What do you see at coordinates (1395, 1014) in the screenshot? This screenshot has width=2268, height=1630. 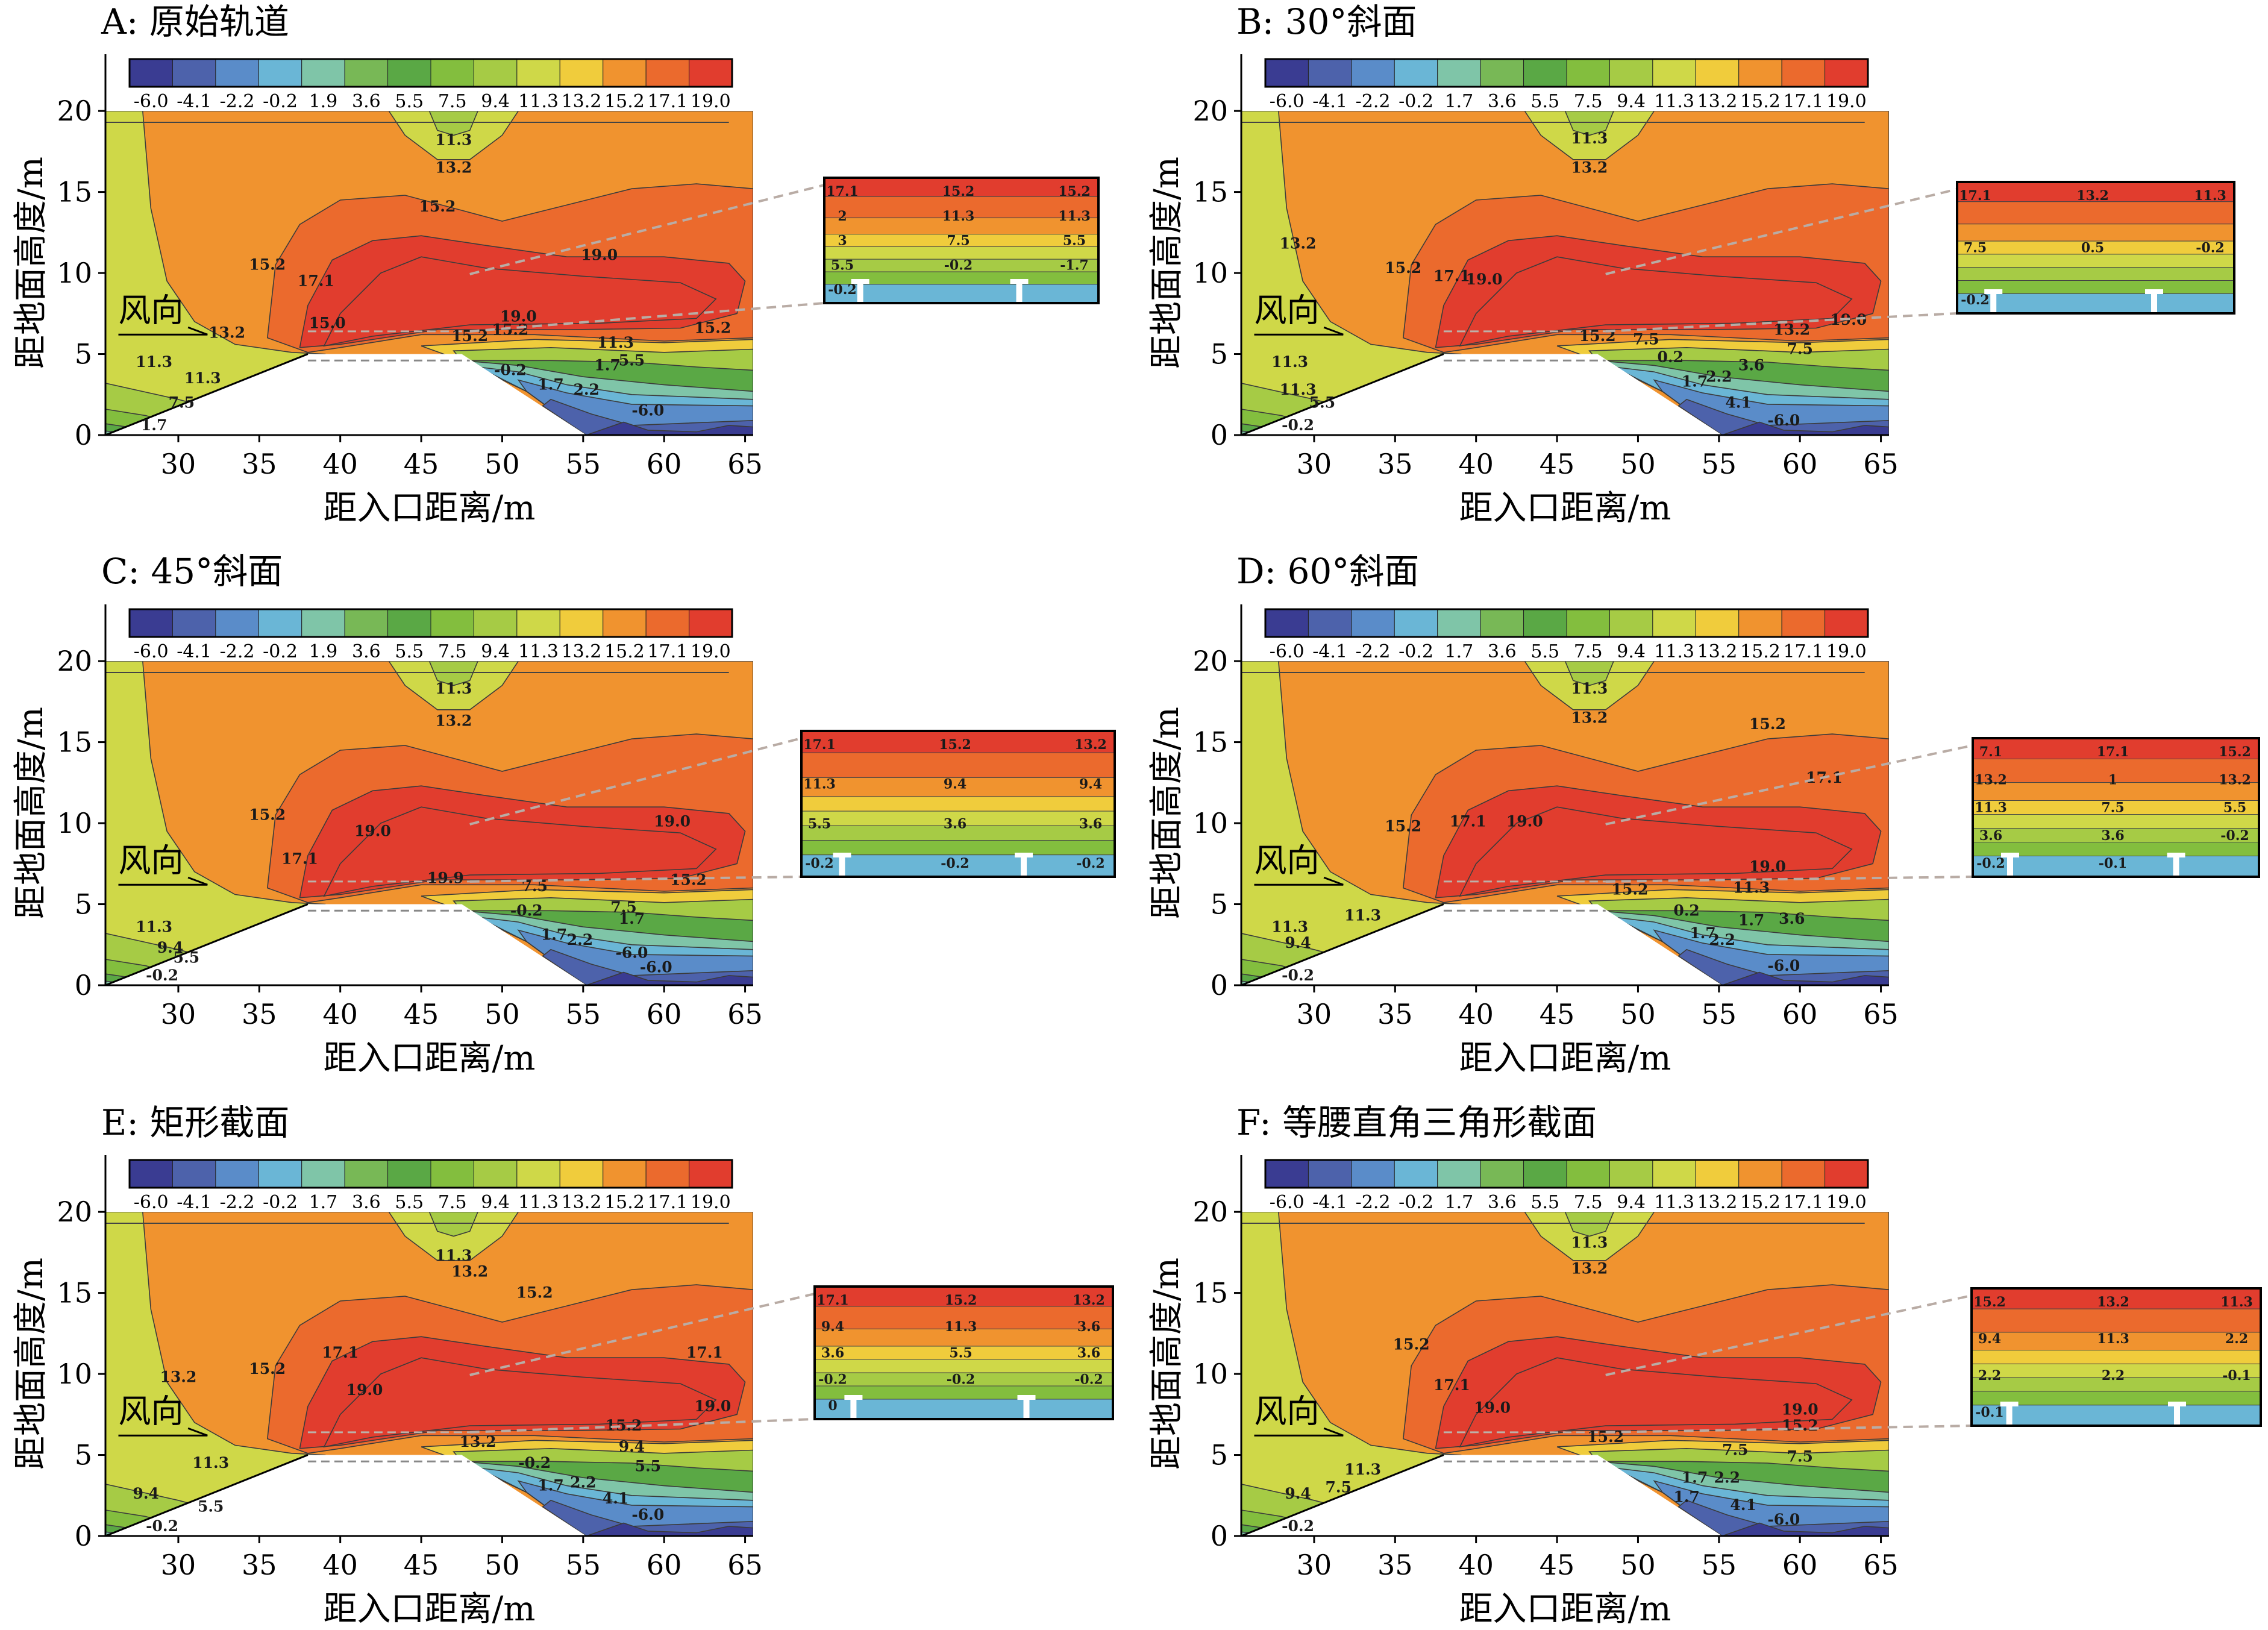 I see `x-tick-label: 35` at bounding box center [1395, 1014].